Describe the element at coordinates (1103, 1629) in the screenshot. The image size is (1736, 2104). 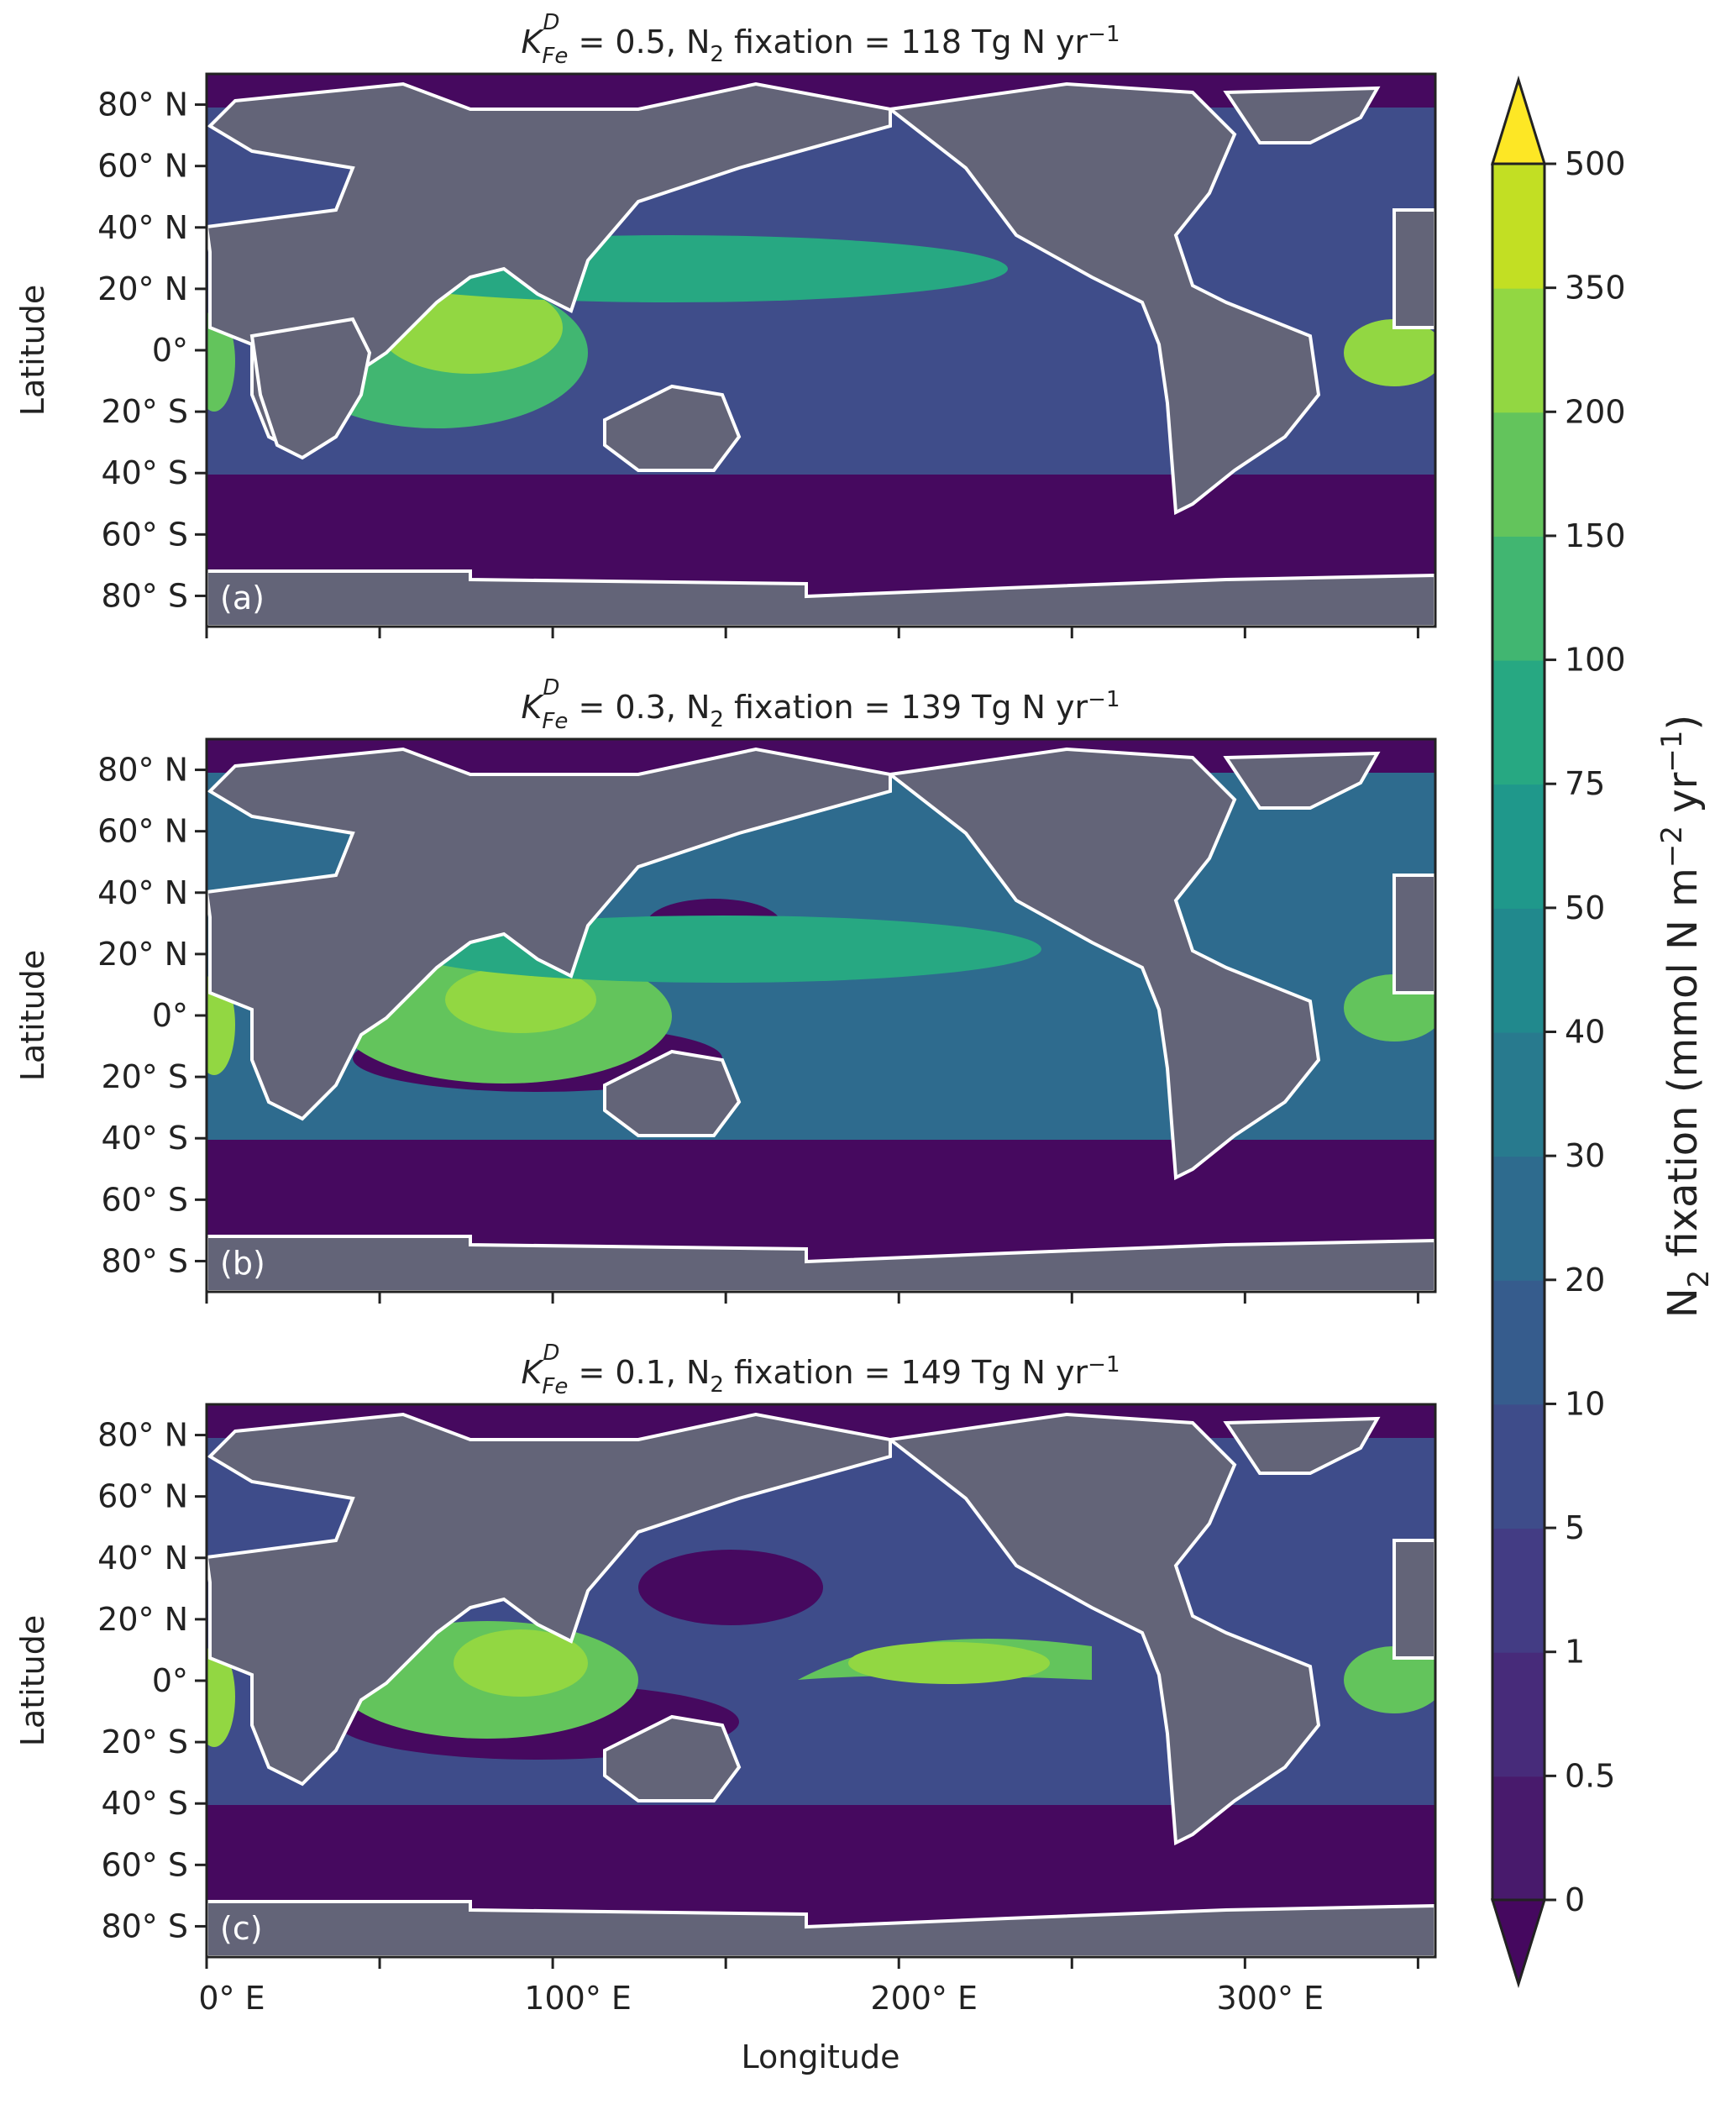
I see `panel-c-land-americas` at that location.